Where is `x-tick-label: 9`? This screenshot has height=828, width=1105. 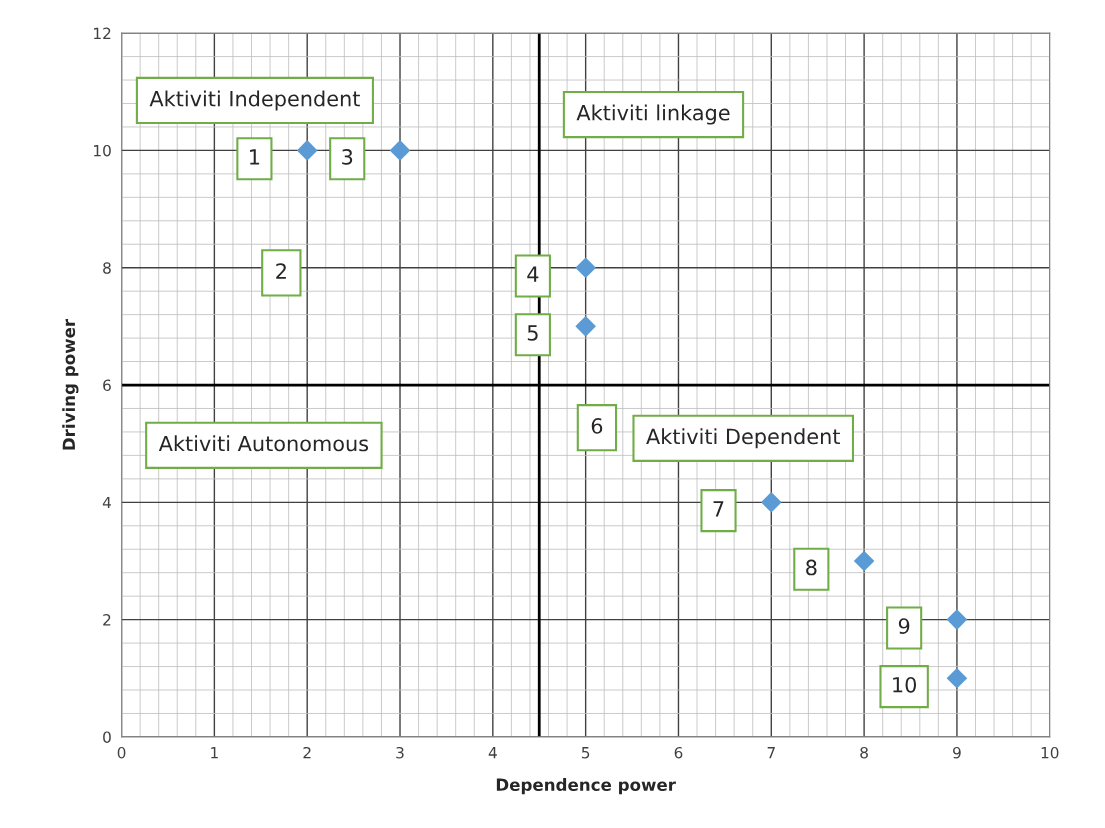 x-tick-label: 9 is located at coordinates (957, 752).